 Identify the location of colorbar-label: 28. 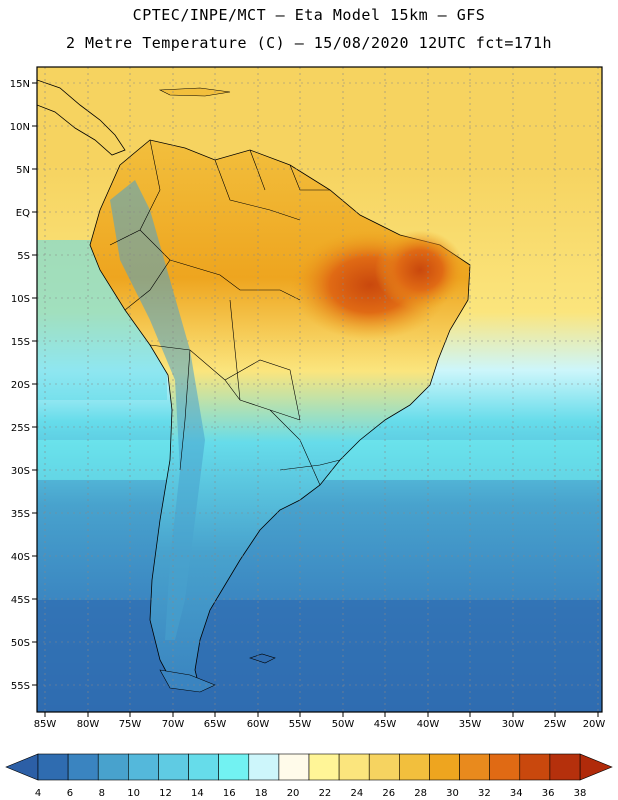
(420, 793).